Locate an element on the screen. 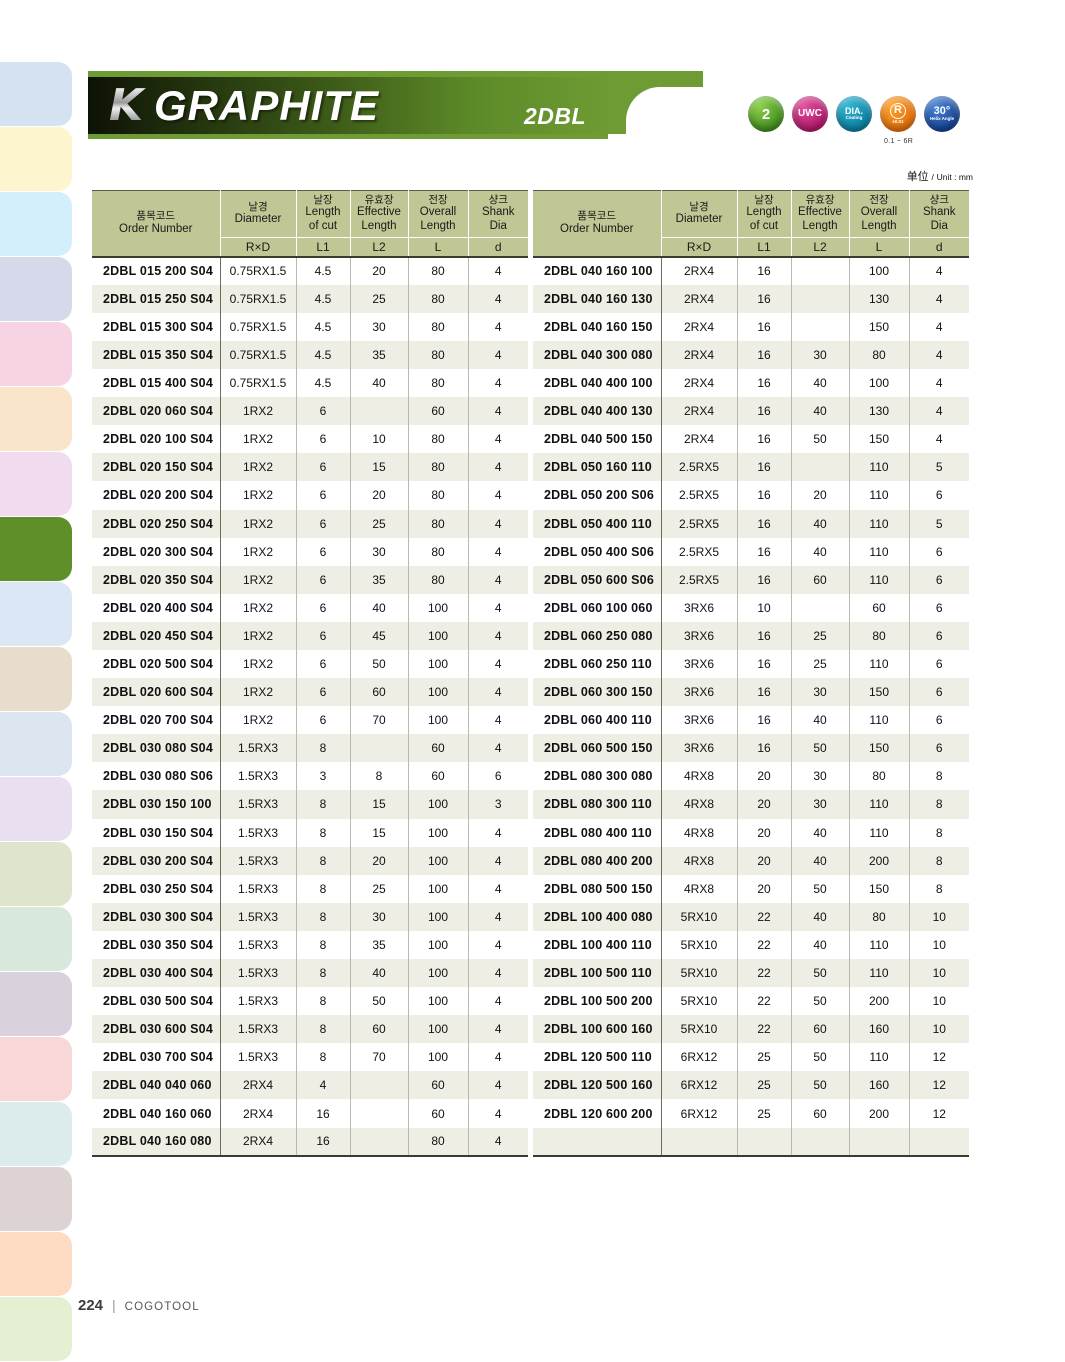 The width and height of the screenshot is (1065, 1362). cell-order: 2DBL 040 160 150 is located at coordinates (597, 326).